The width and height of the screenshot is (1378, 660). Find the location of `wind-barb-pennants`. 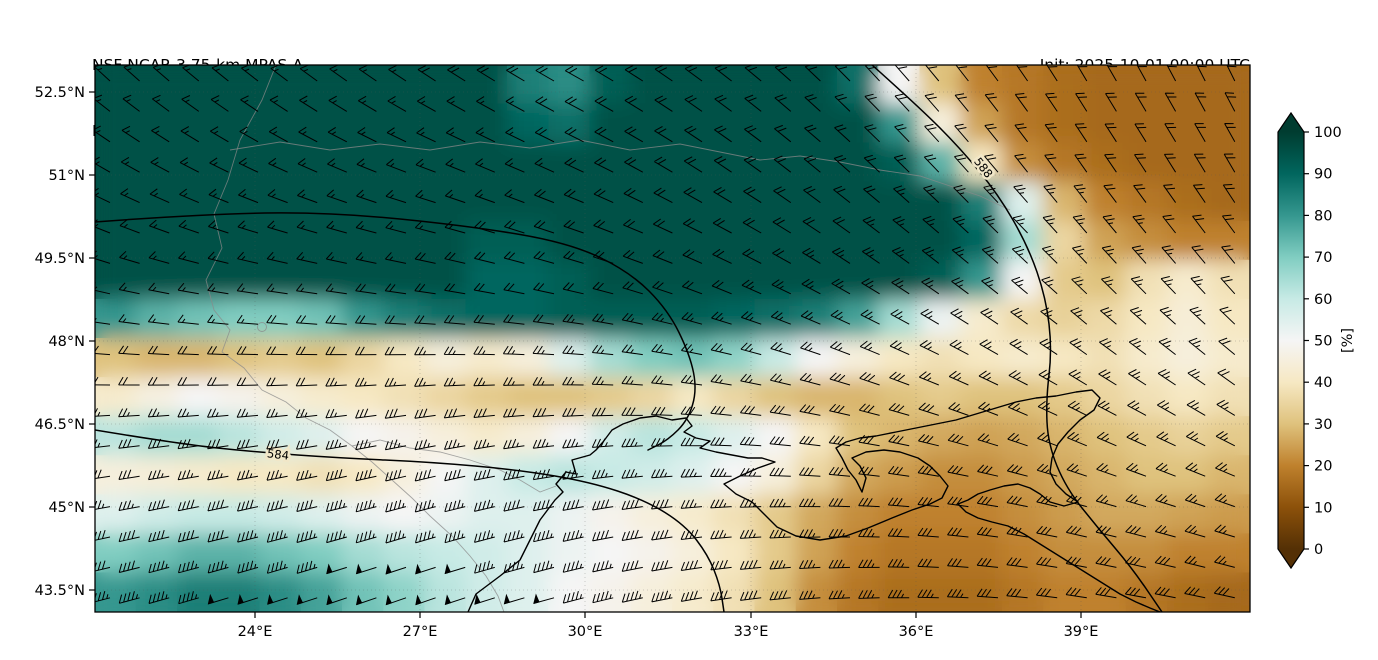

wind-barb-pennants is located at coordinates (373, 584).